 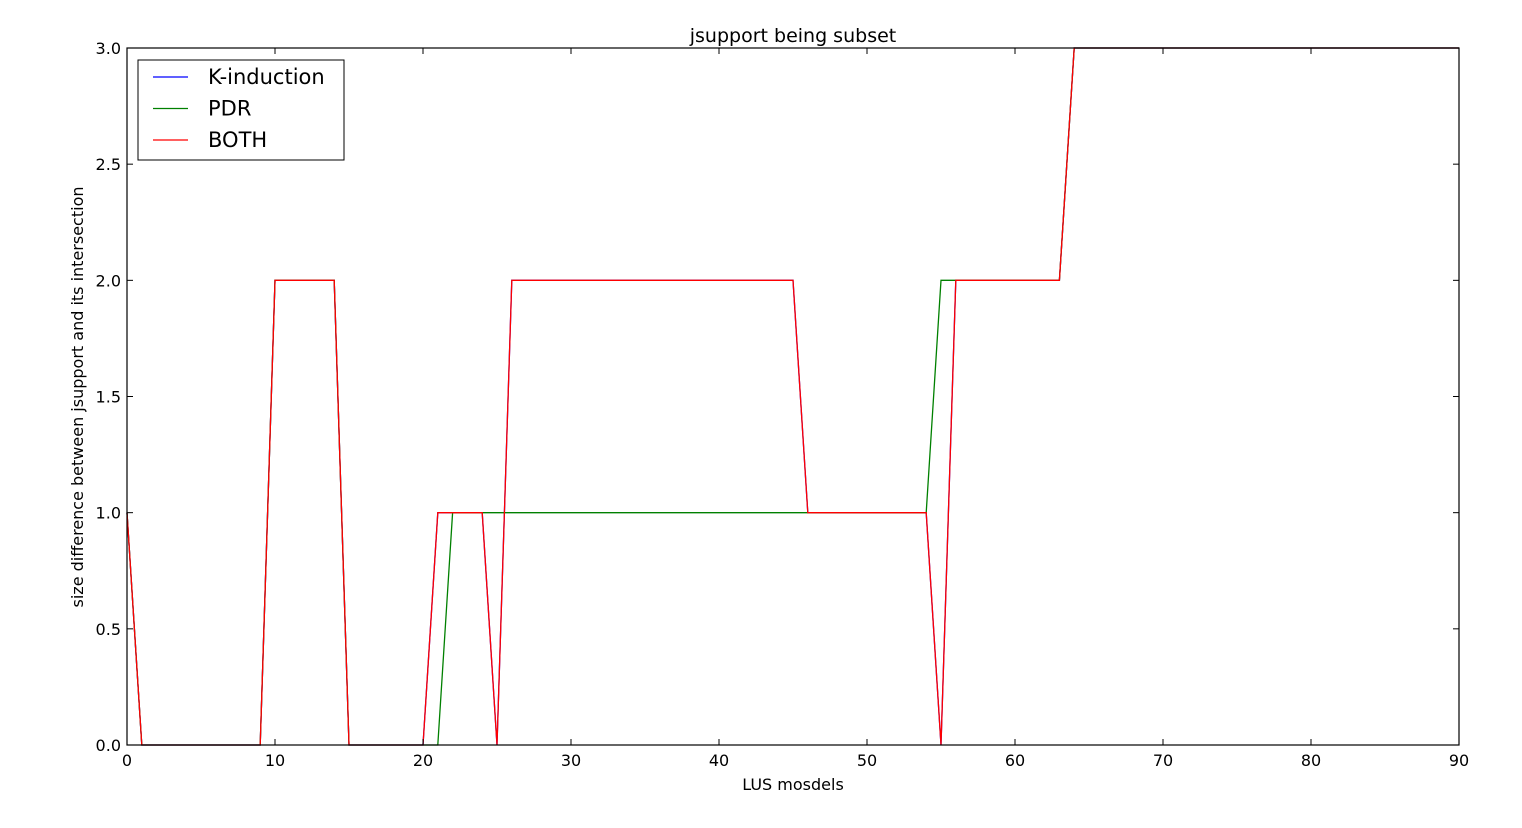 What do you see at coordinates (108, 513) in the screenshot?
I see `y-tick-label: 1.0` at bounding box center [108, 513].